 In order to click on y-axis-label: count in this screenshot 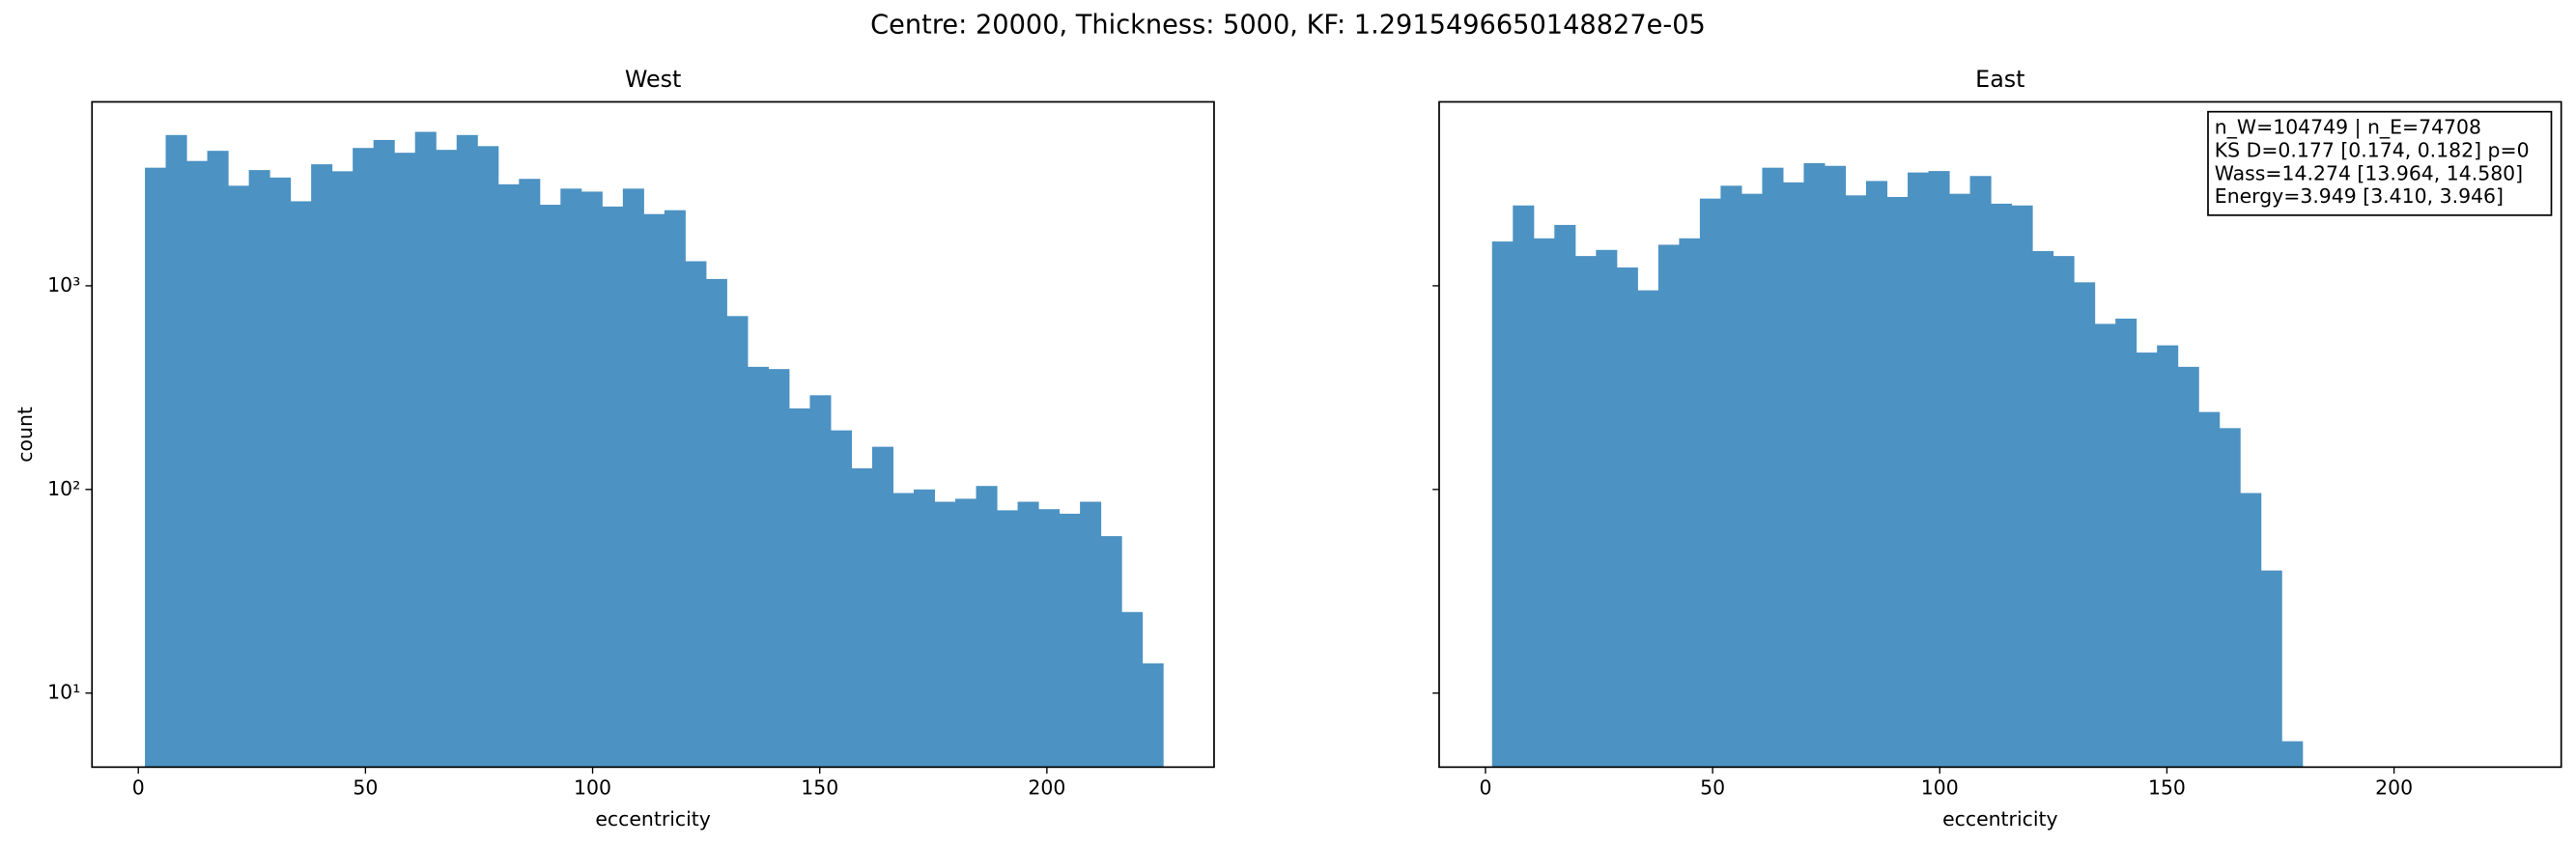, I will do `click(25, 435)`.